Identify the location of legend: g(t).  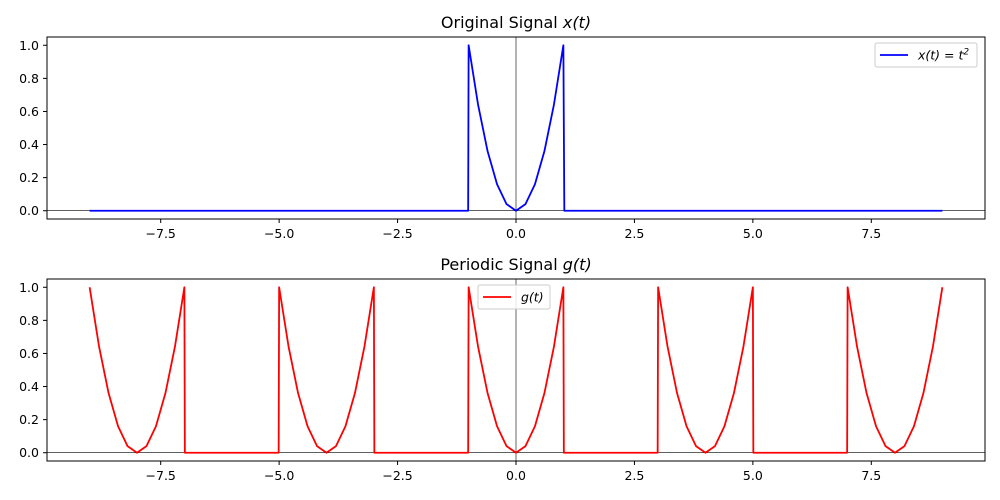
(514, 297).